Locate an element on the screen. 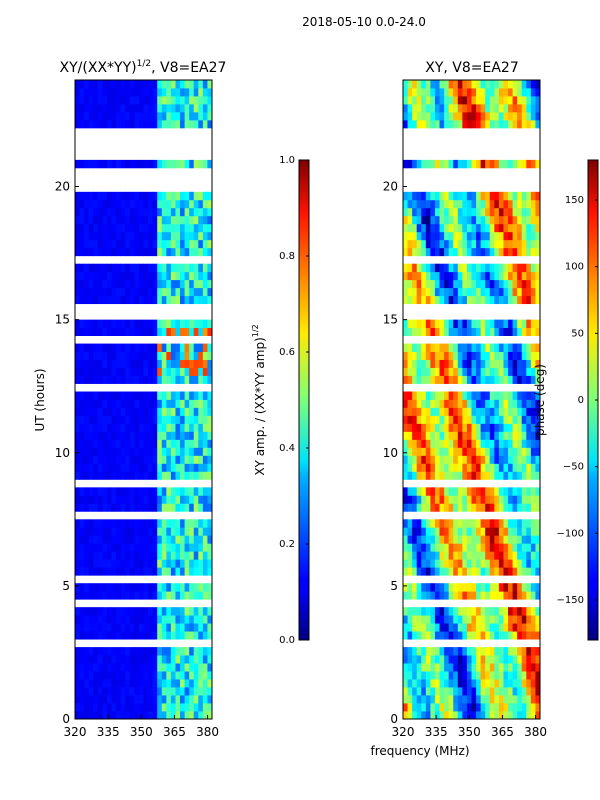 This screenshot has height=800, width=600. amplitude-ylabel: UT (hours) is located at coordinates (40, 399).